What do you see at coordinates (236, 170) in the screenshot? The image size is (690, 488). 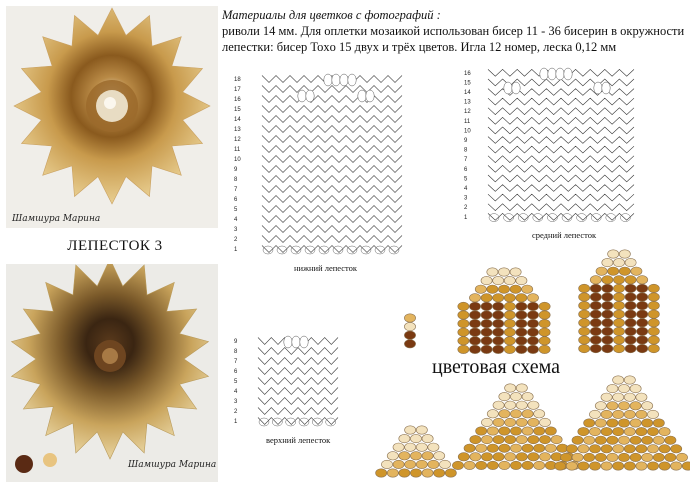 I see `row-number: 9` at bounding box center [236, 170].